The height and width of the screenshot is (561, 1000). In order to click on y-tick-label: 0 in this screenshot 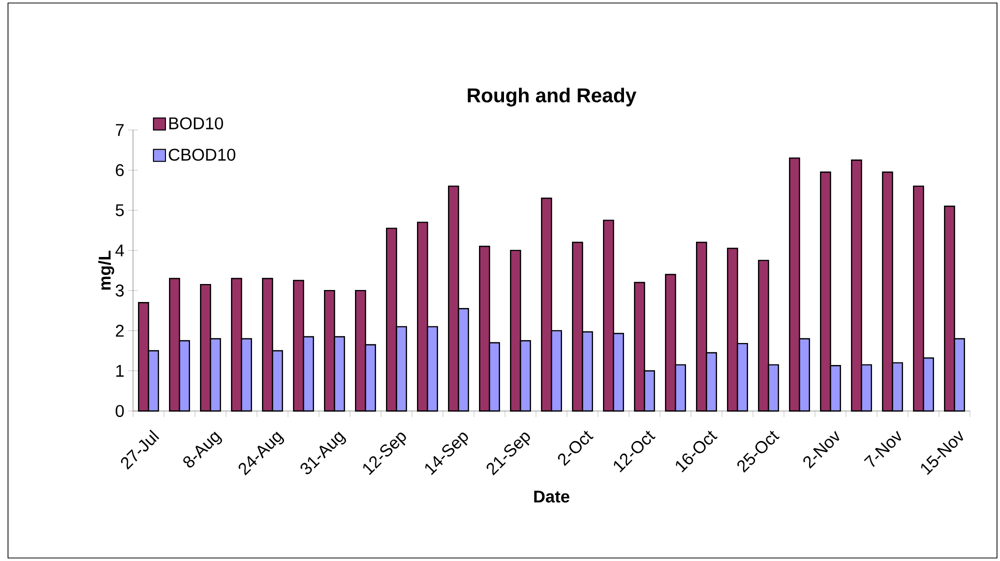, I will do `click(120, 411)`.